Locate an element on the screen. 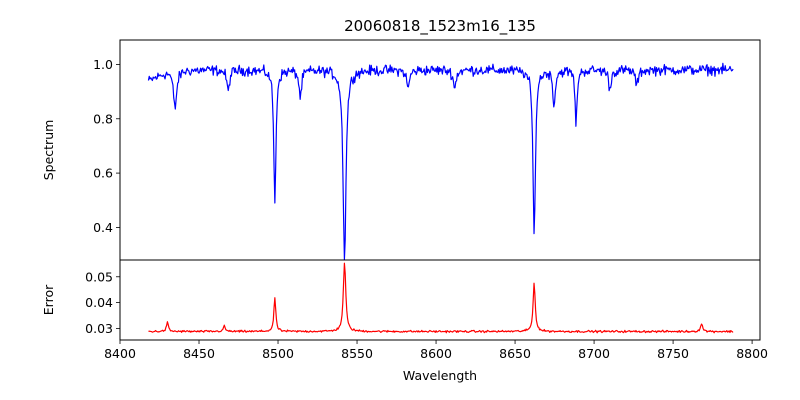  x-tick-label: 8600 is located at coordinates (436, 353).